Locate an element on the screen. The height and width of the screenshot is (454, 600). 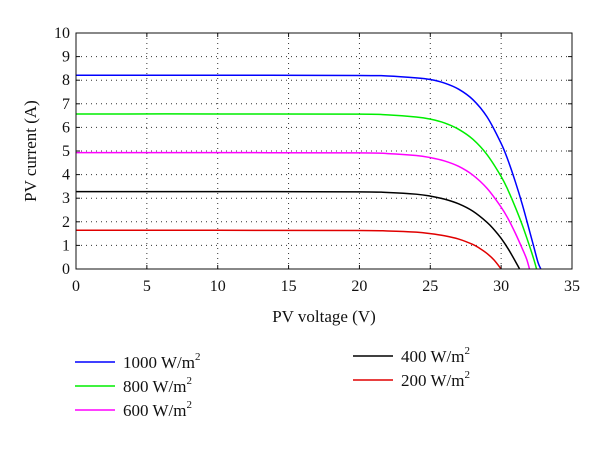
legend-label-1: 800 W/m2 is located at coordinates (157, 385).